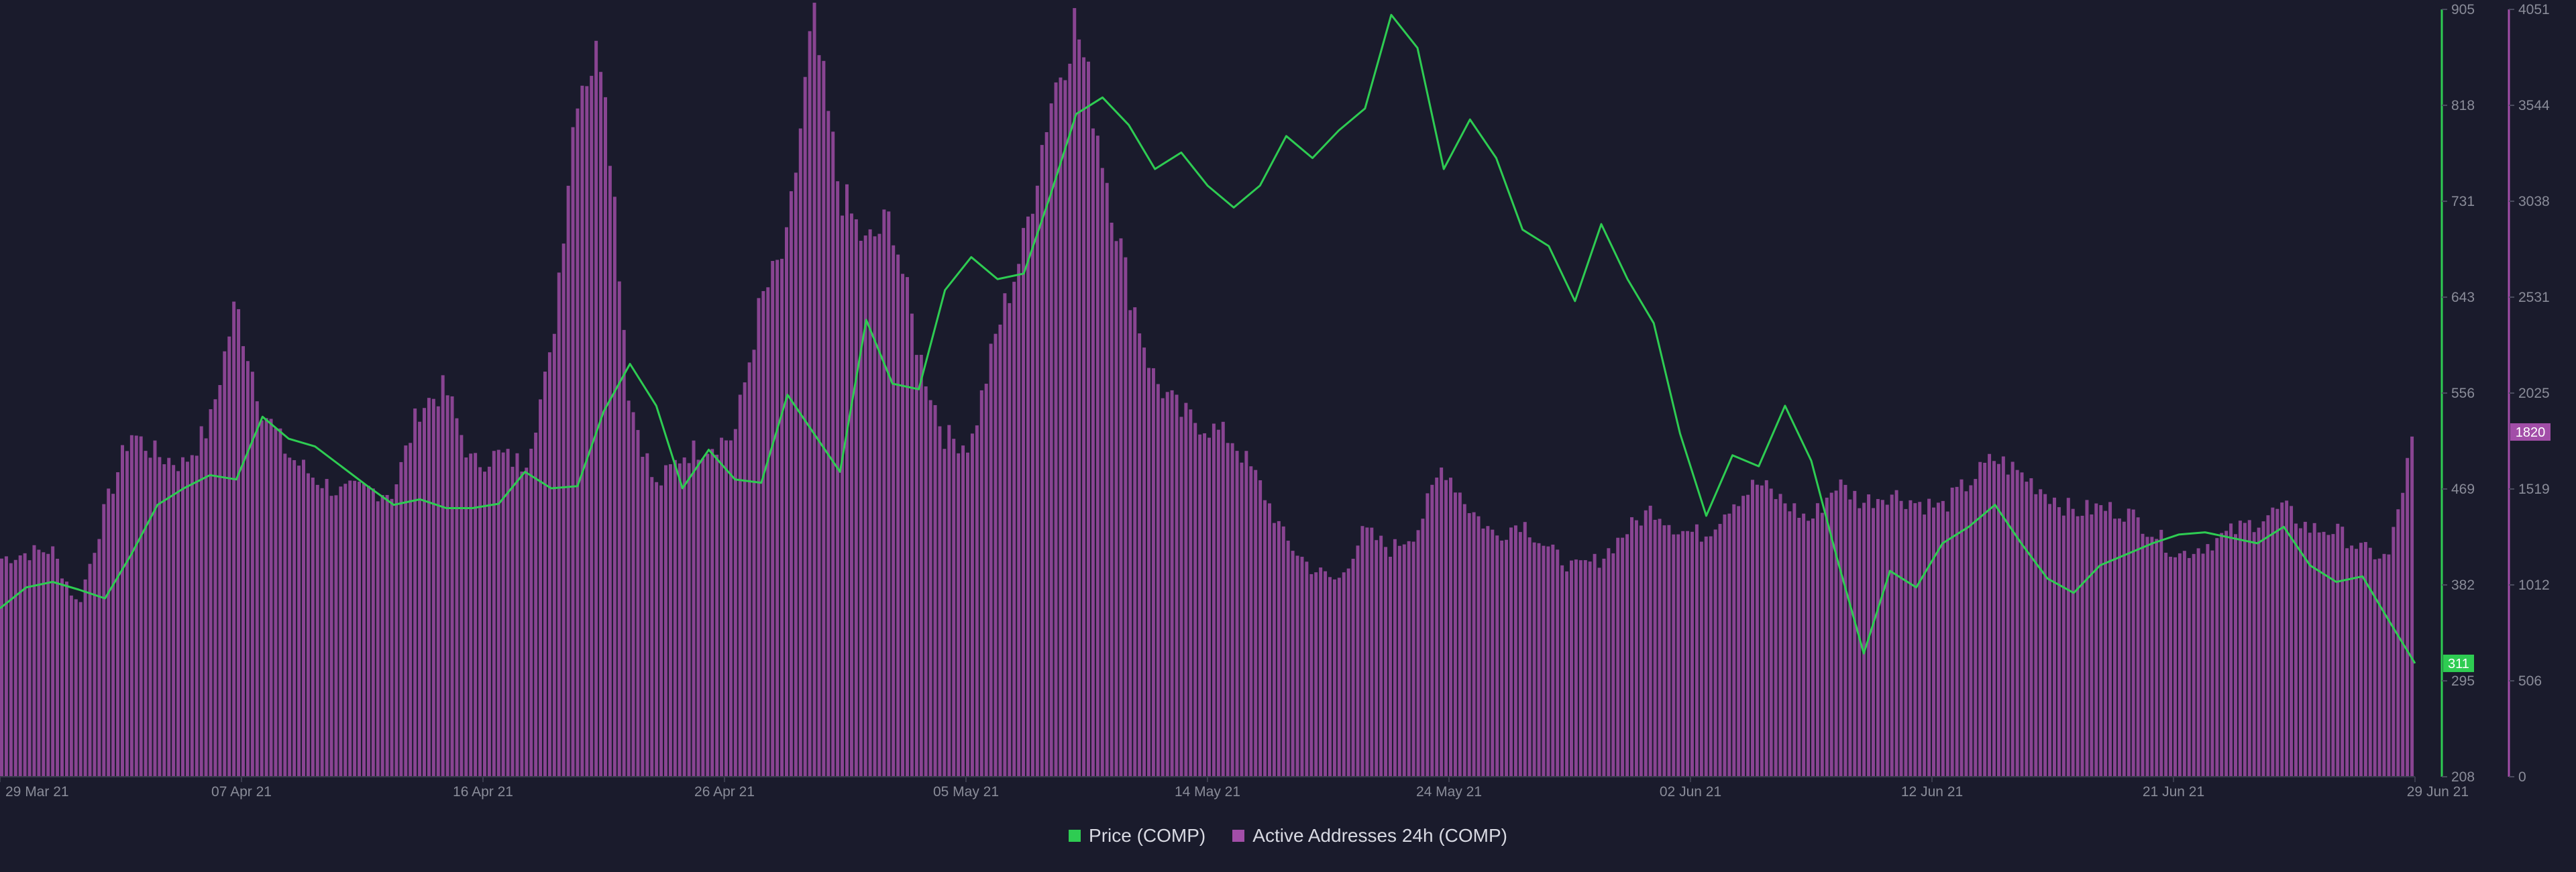 This screenshot has height=872, width=2576. I want to click on legend-item-price: Price (COMP), so click(1137, 836).